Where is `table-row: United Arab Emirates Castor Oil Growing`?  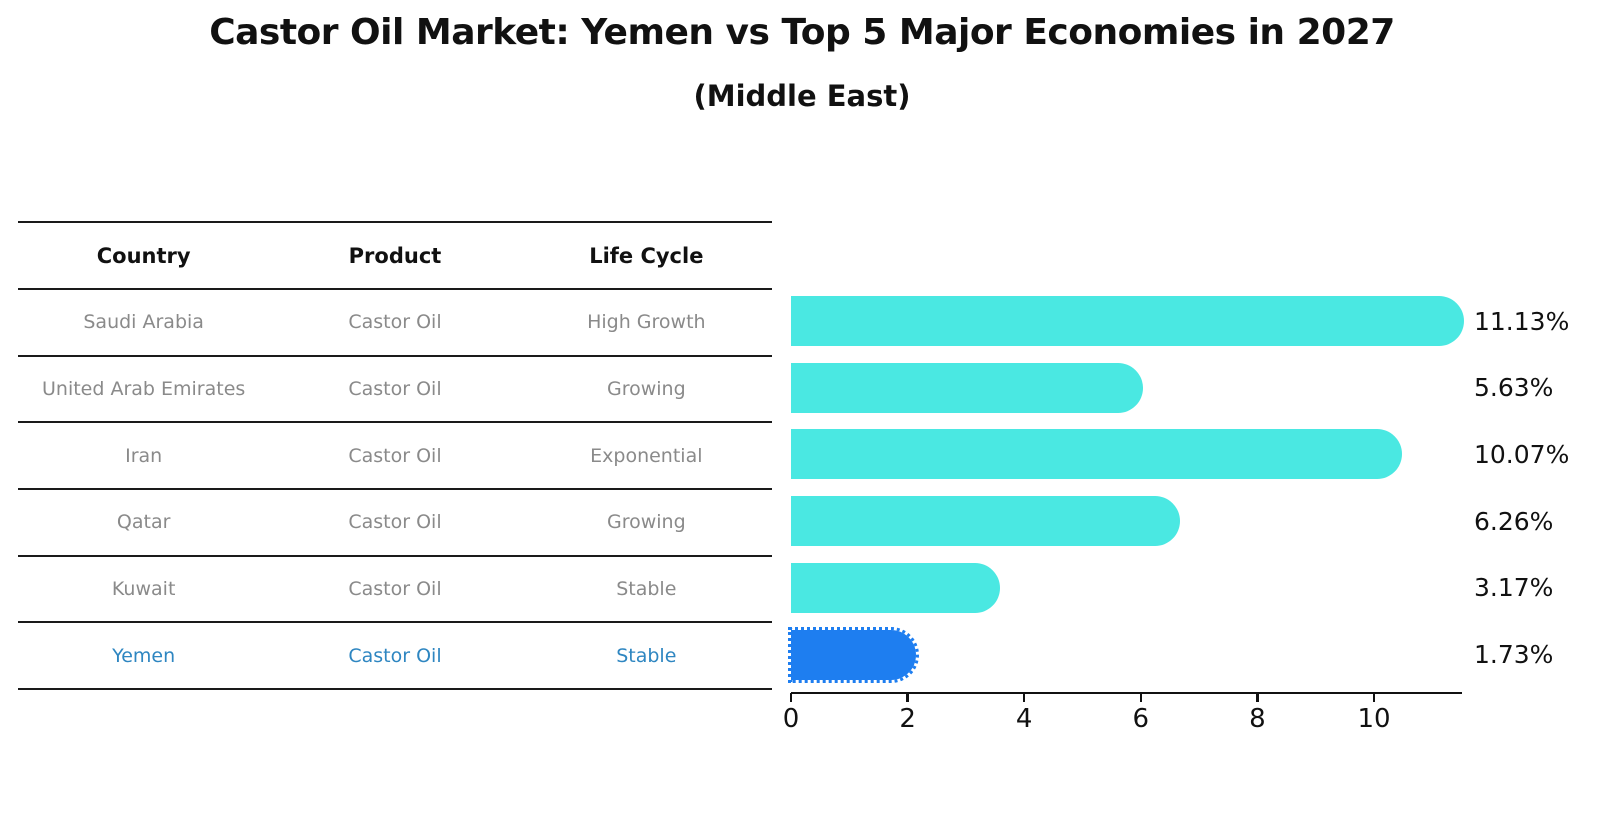
table-row: United Arab Emirates Castor Oil Growing is located at coordinates (395, 390).